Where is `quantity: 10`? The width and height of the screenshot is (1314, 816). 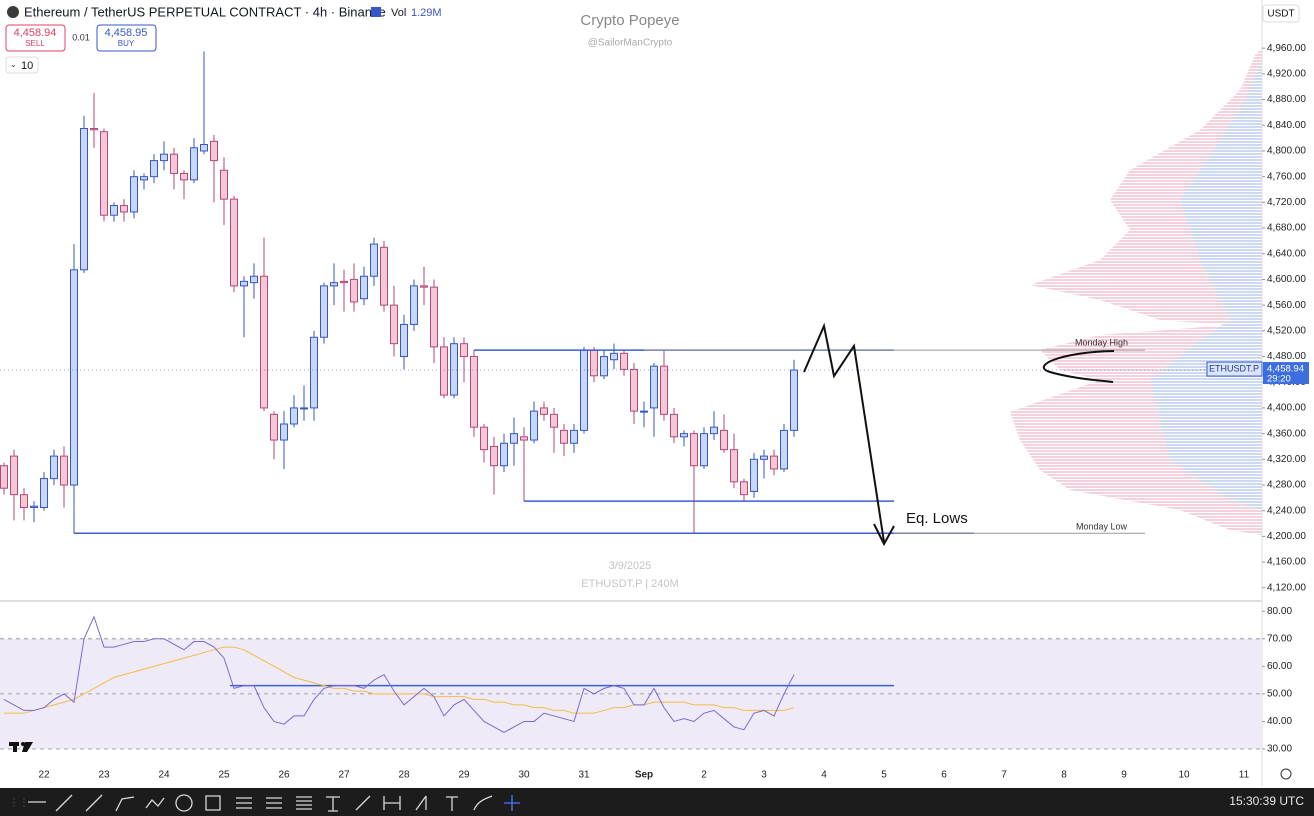
quantity: 10 is located at coordinates (27, 66).